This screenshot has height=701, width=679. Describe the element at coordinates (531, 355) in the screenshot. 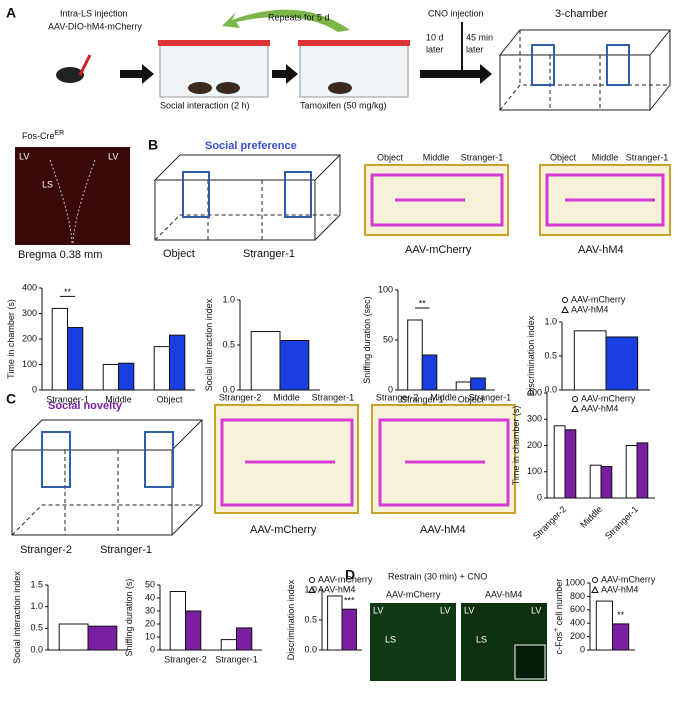

I see `y-axis-label: Discrimination index` at that location.